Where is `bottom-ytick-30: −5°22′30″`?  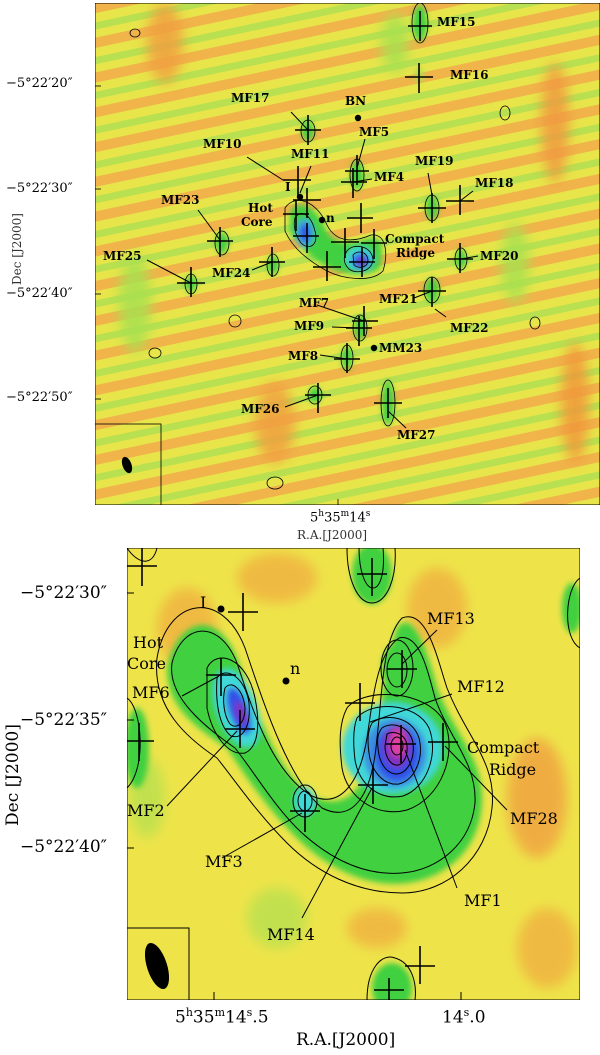
bottom-ytick-30: −5°22′30″ is located at coordinates (64, 593).